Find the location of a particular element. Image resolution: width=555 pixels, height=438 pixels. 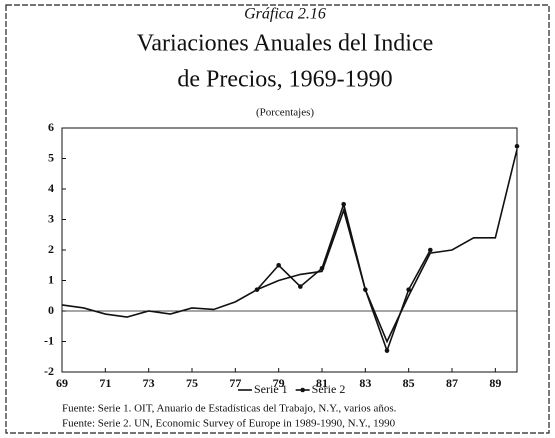

y-tick-label: -1 is located at coordinates (49, 340).